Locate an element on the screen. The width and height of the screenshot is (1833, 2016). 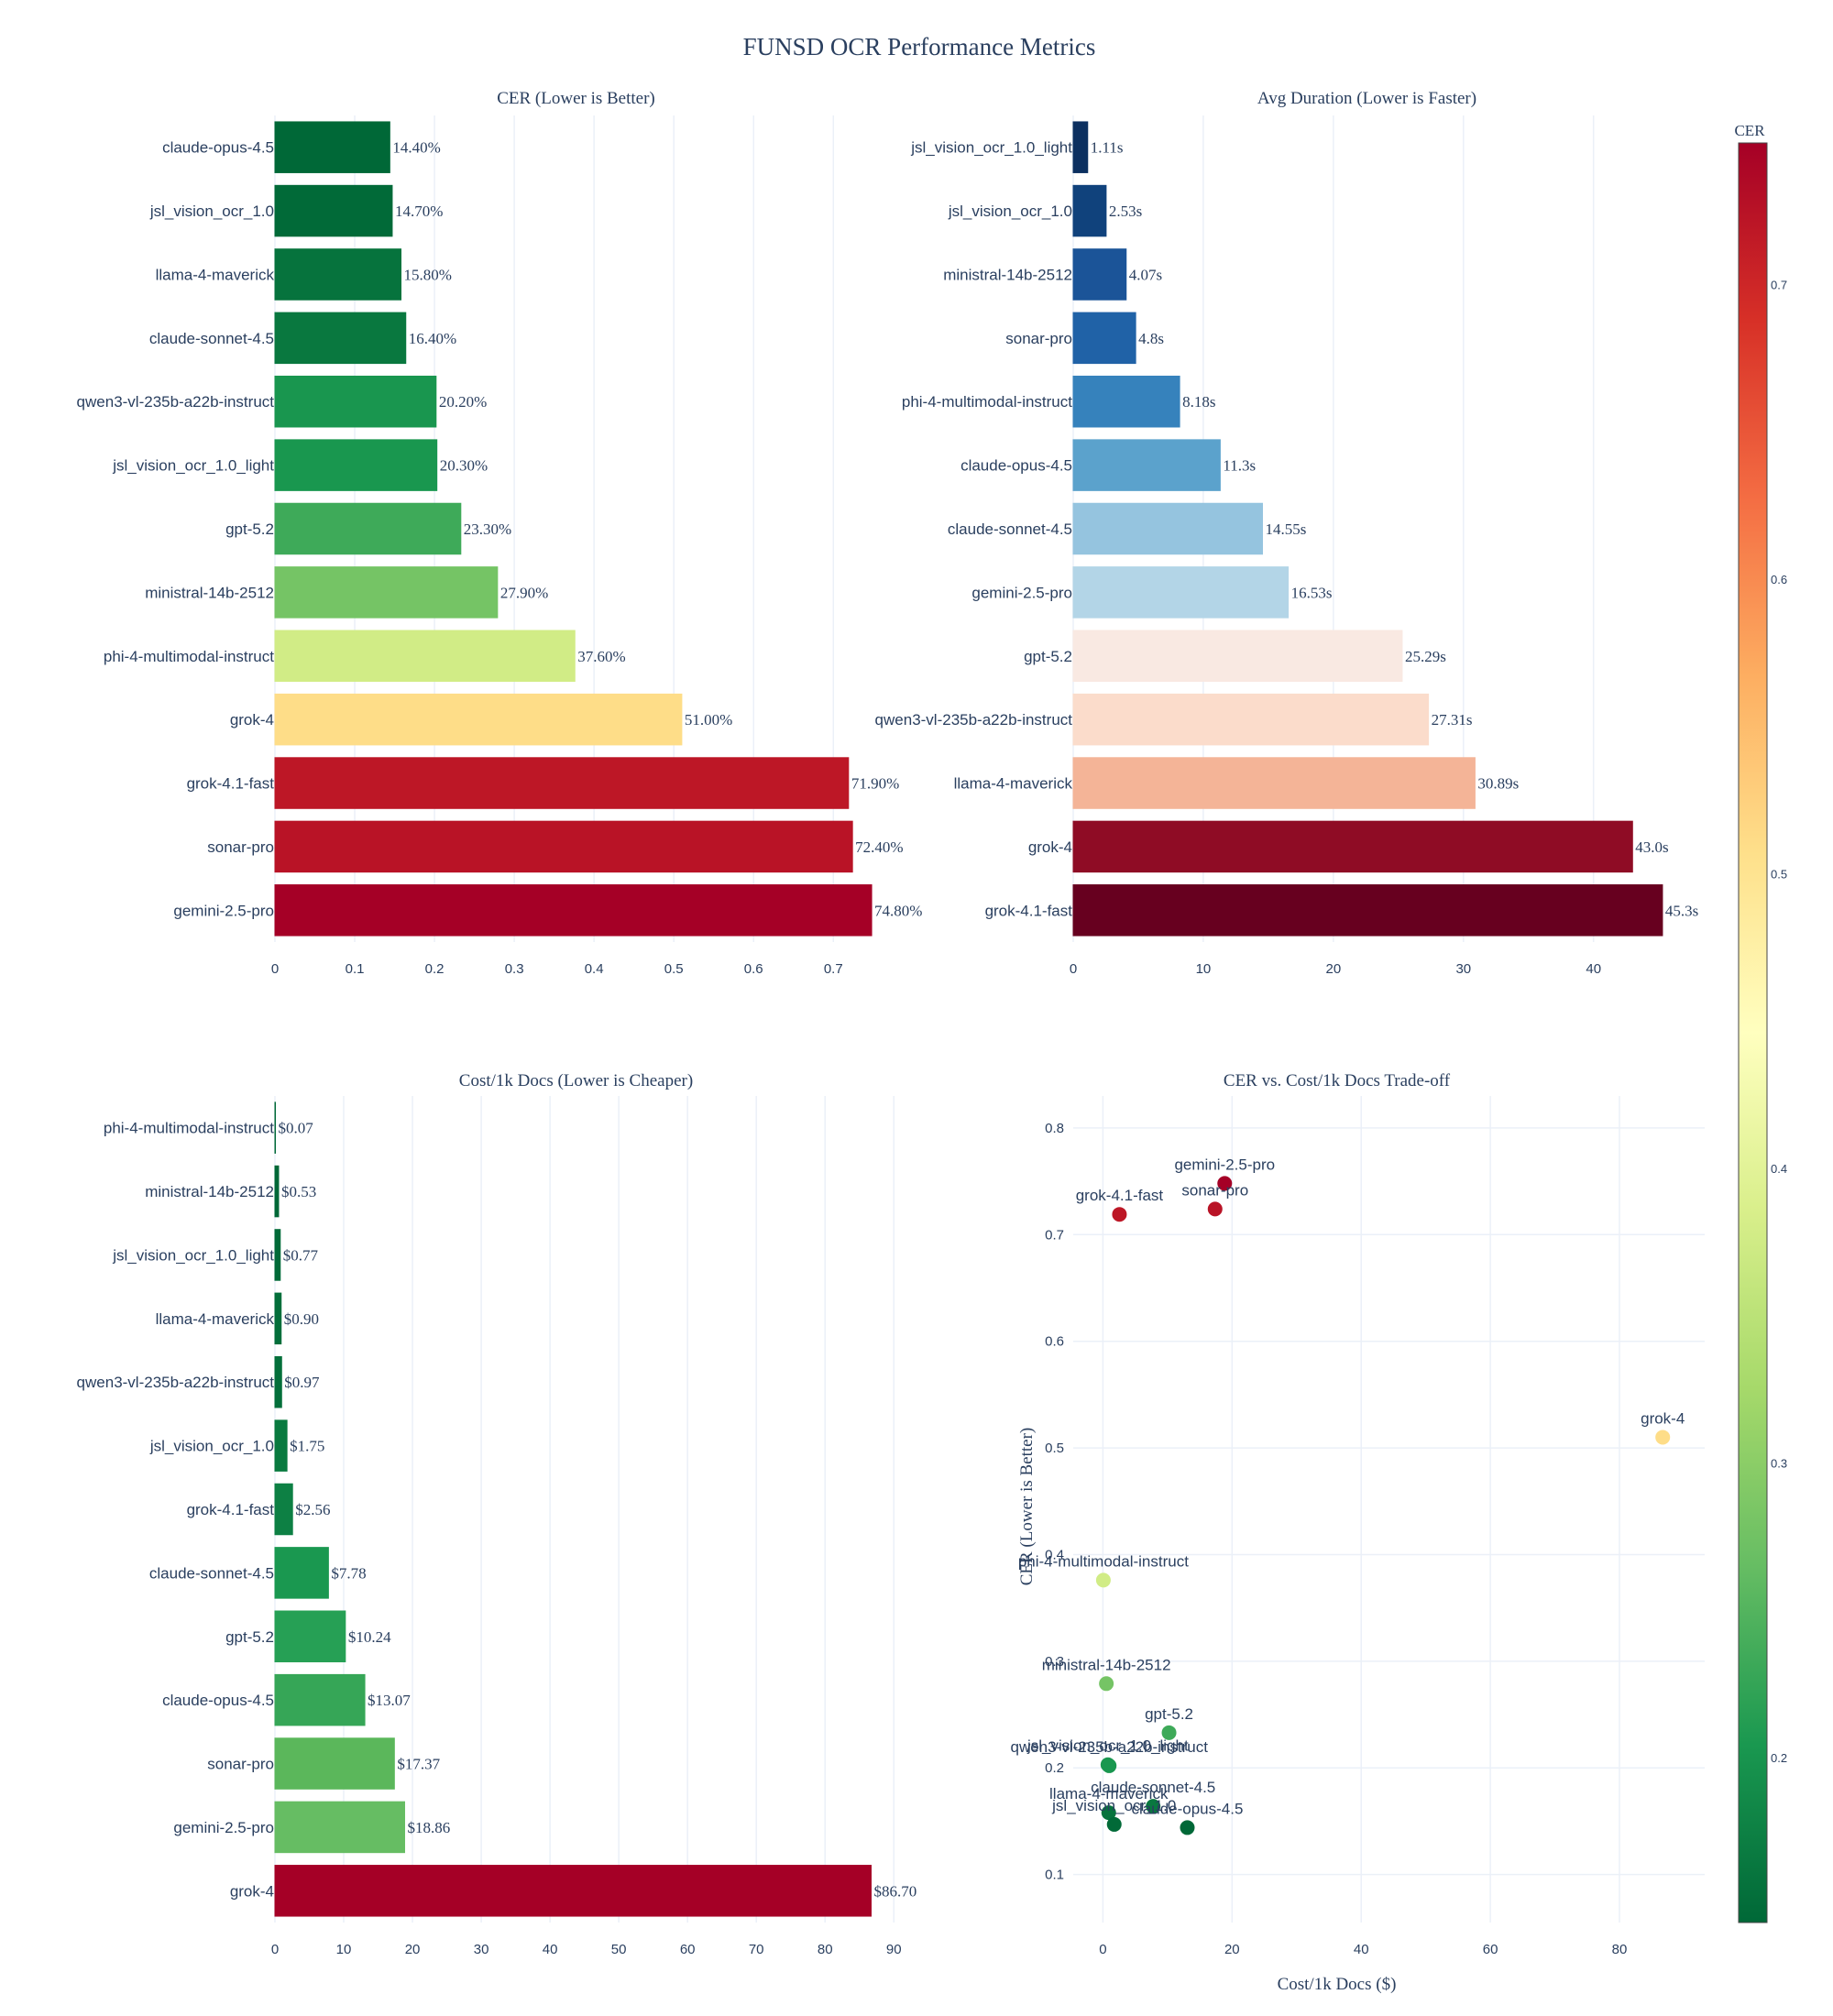
data-label: 2.53s is located at coordinates (1125, 211).